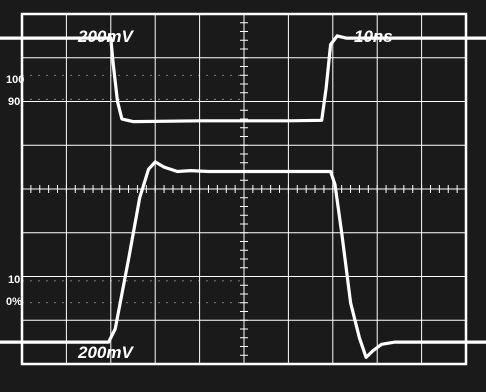  What do you see at coordinates (14, 102) in the screenshot?
I see `marker-90: 90` at bounding box center [14, 102].